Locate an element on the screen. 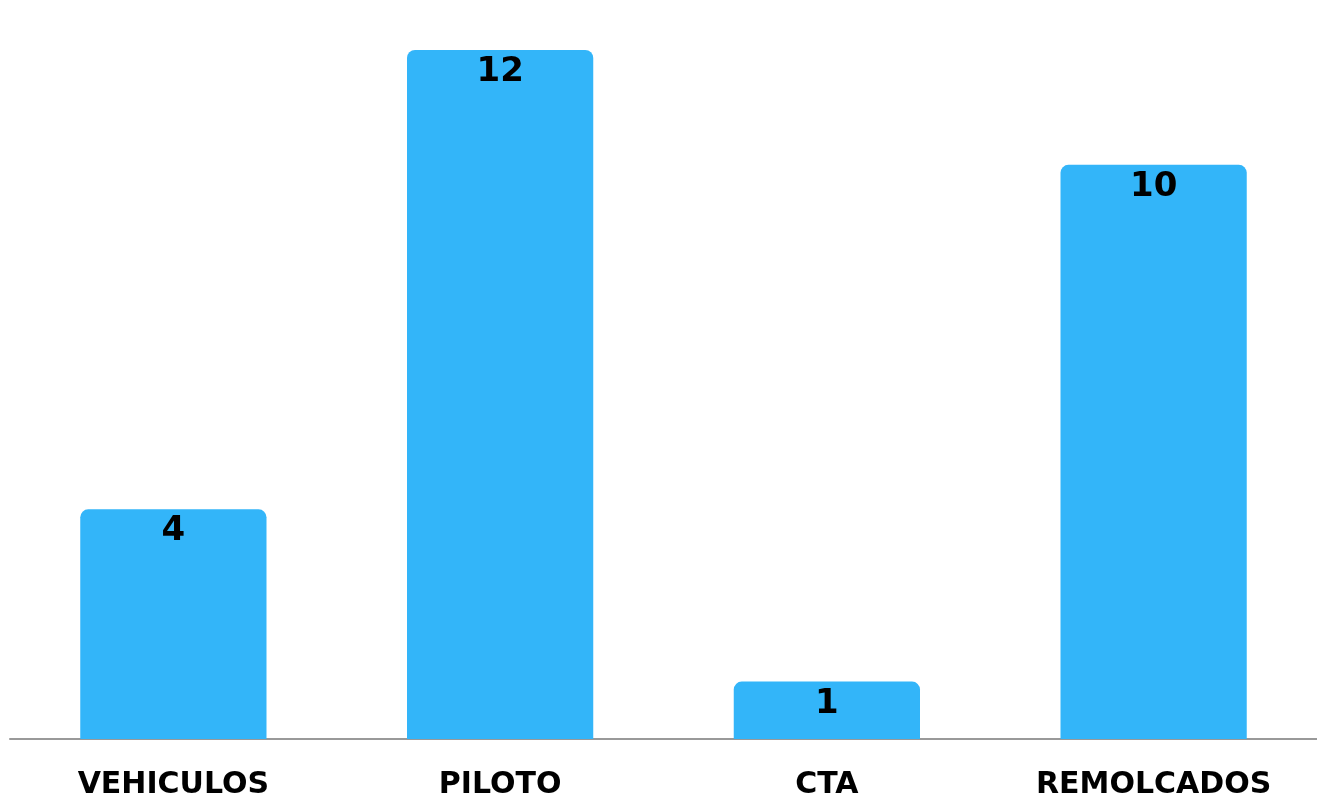  data-label: 4 is located at coordinates (173, 528).